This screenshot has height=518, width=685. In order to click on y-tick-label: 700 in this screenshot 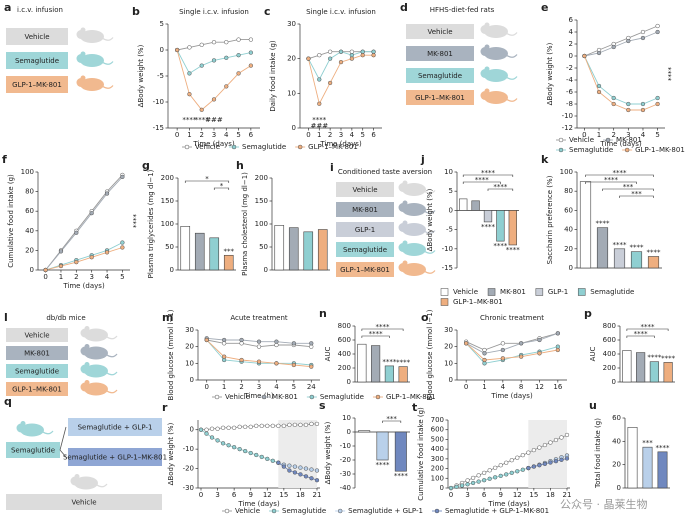, I will do `click(437, 420)`.